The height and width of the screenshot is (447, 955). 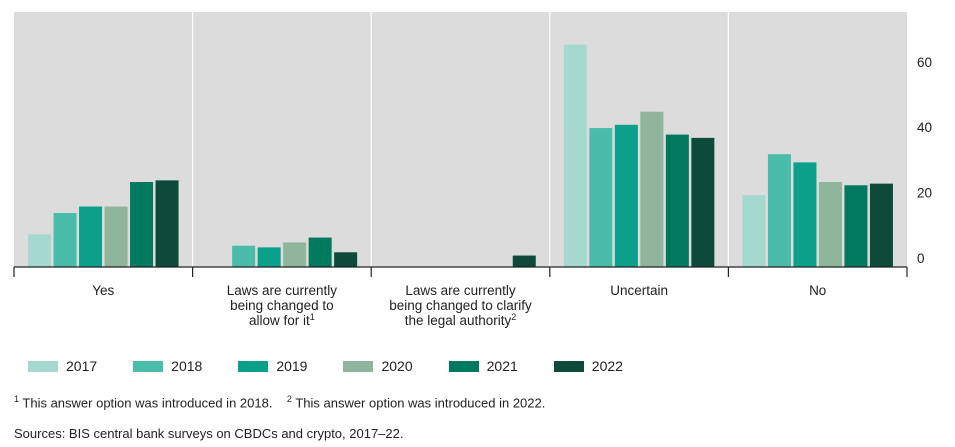 What do you see at coordinates (312, 317) in the screenshot?
I see `category-superscript: 1` at bounding box center [312, 317].